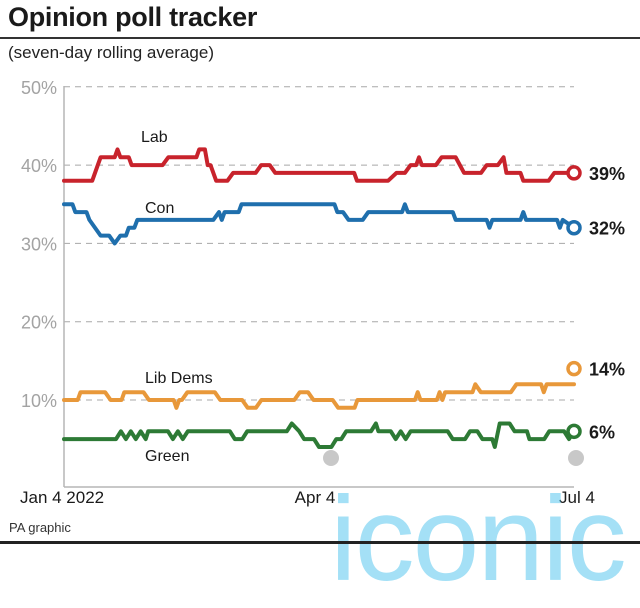 Image resolution: width=640 pixels, height=608 pixels. I want to click on end-marker-green, so click(574, 431).